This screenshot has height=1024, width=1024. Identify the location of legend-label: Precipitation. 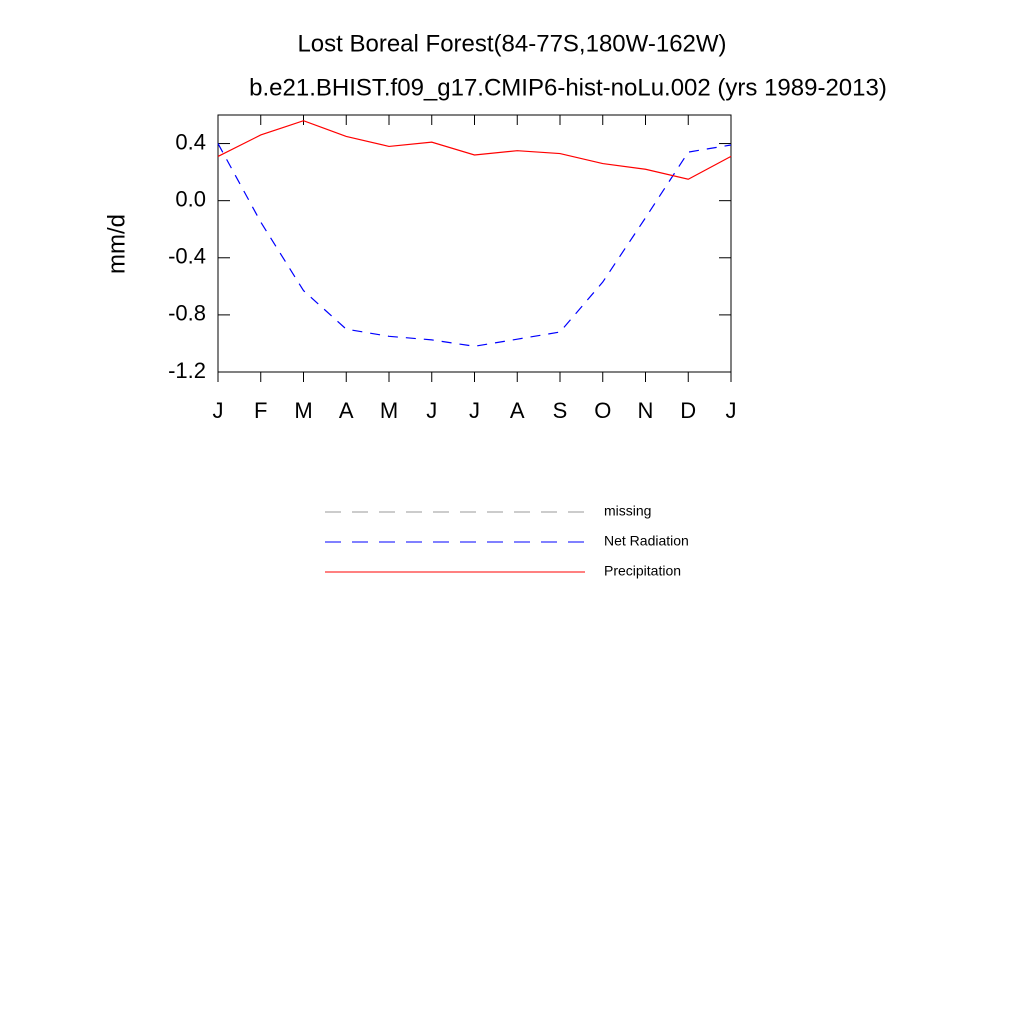
(642, 571).